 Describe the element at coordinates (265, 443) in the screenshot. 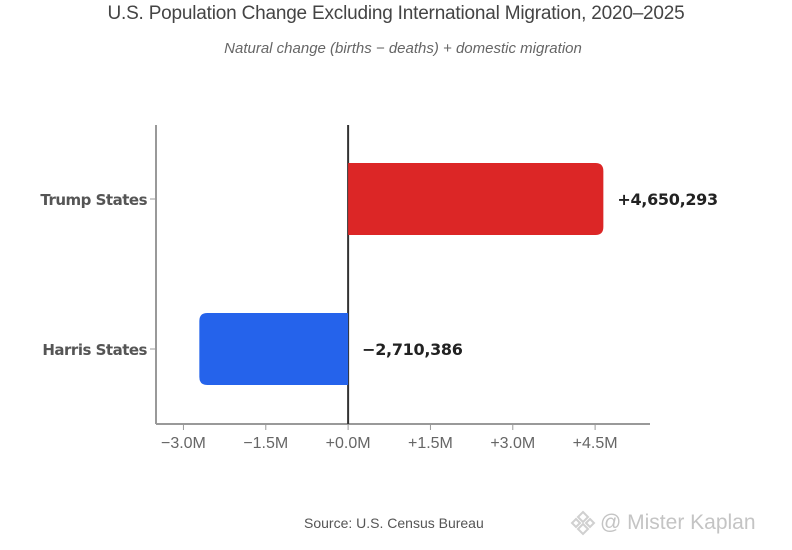

I see `x-tick-label: −1.5M` at that location.